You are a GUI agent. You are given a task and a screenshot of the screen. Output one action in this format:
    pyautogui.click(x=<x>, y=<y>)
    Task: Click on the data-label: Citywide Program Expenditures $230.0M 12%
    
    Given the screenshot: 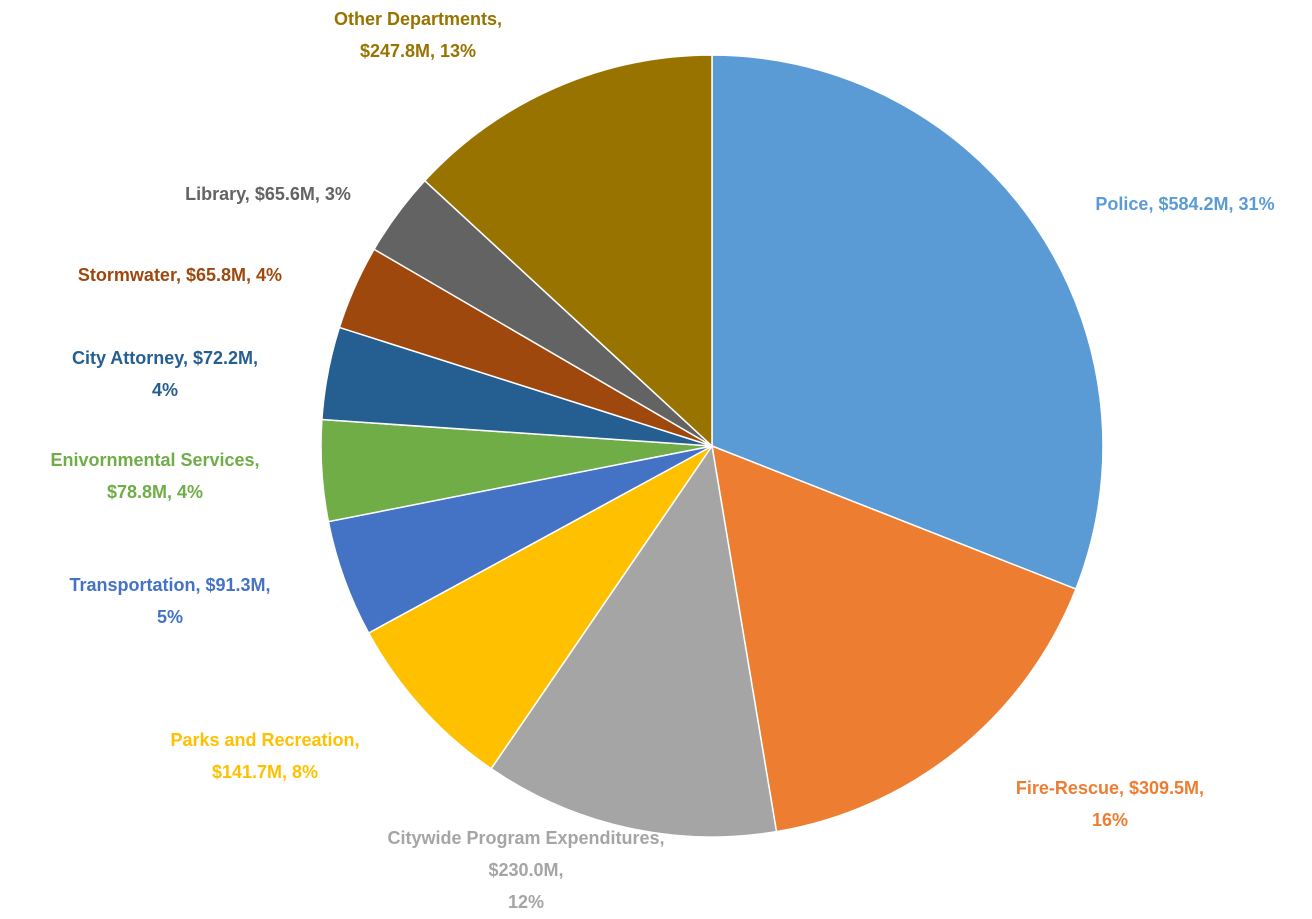 What is the action you would take?
    pyautogui.click(x=526, y=870)
    